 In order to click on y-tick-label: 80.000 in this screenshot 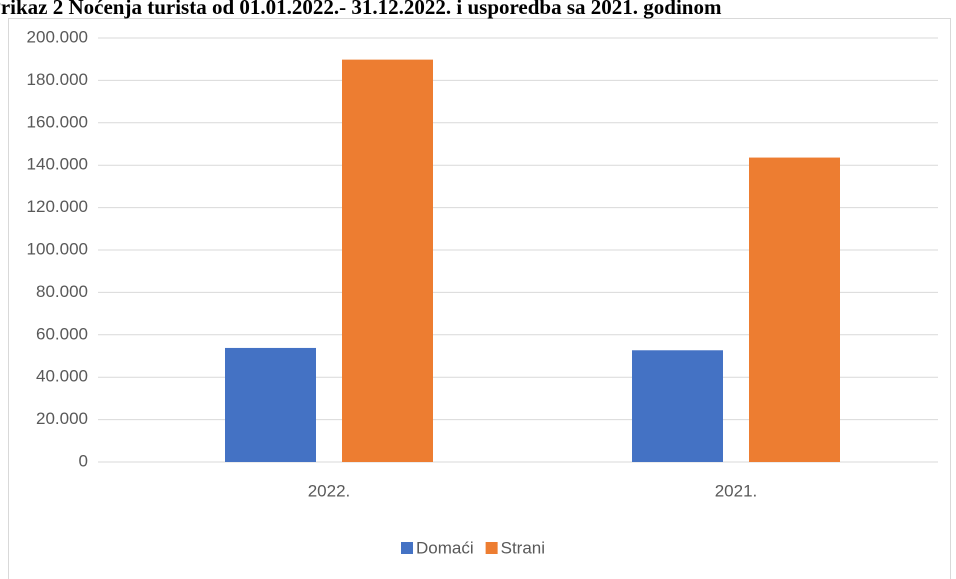, I will do `click(62, 291)`.